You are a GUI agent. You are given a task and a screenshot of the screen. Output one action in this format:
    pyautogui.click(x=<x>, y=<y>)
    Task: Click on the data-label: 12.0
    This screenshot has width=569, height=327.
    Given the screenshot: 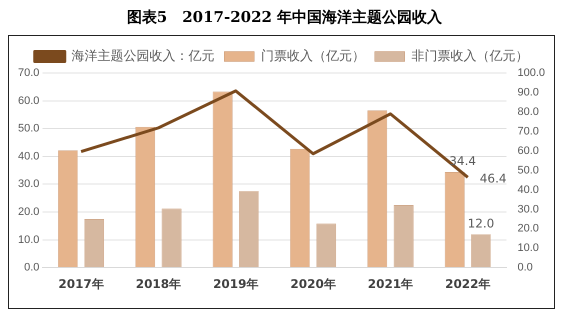 What is the action you would take?
    pyautogui.click(x=481, y=223)
    